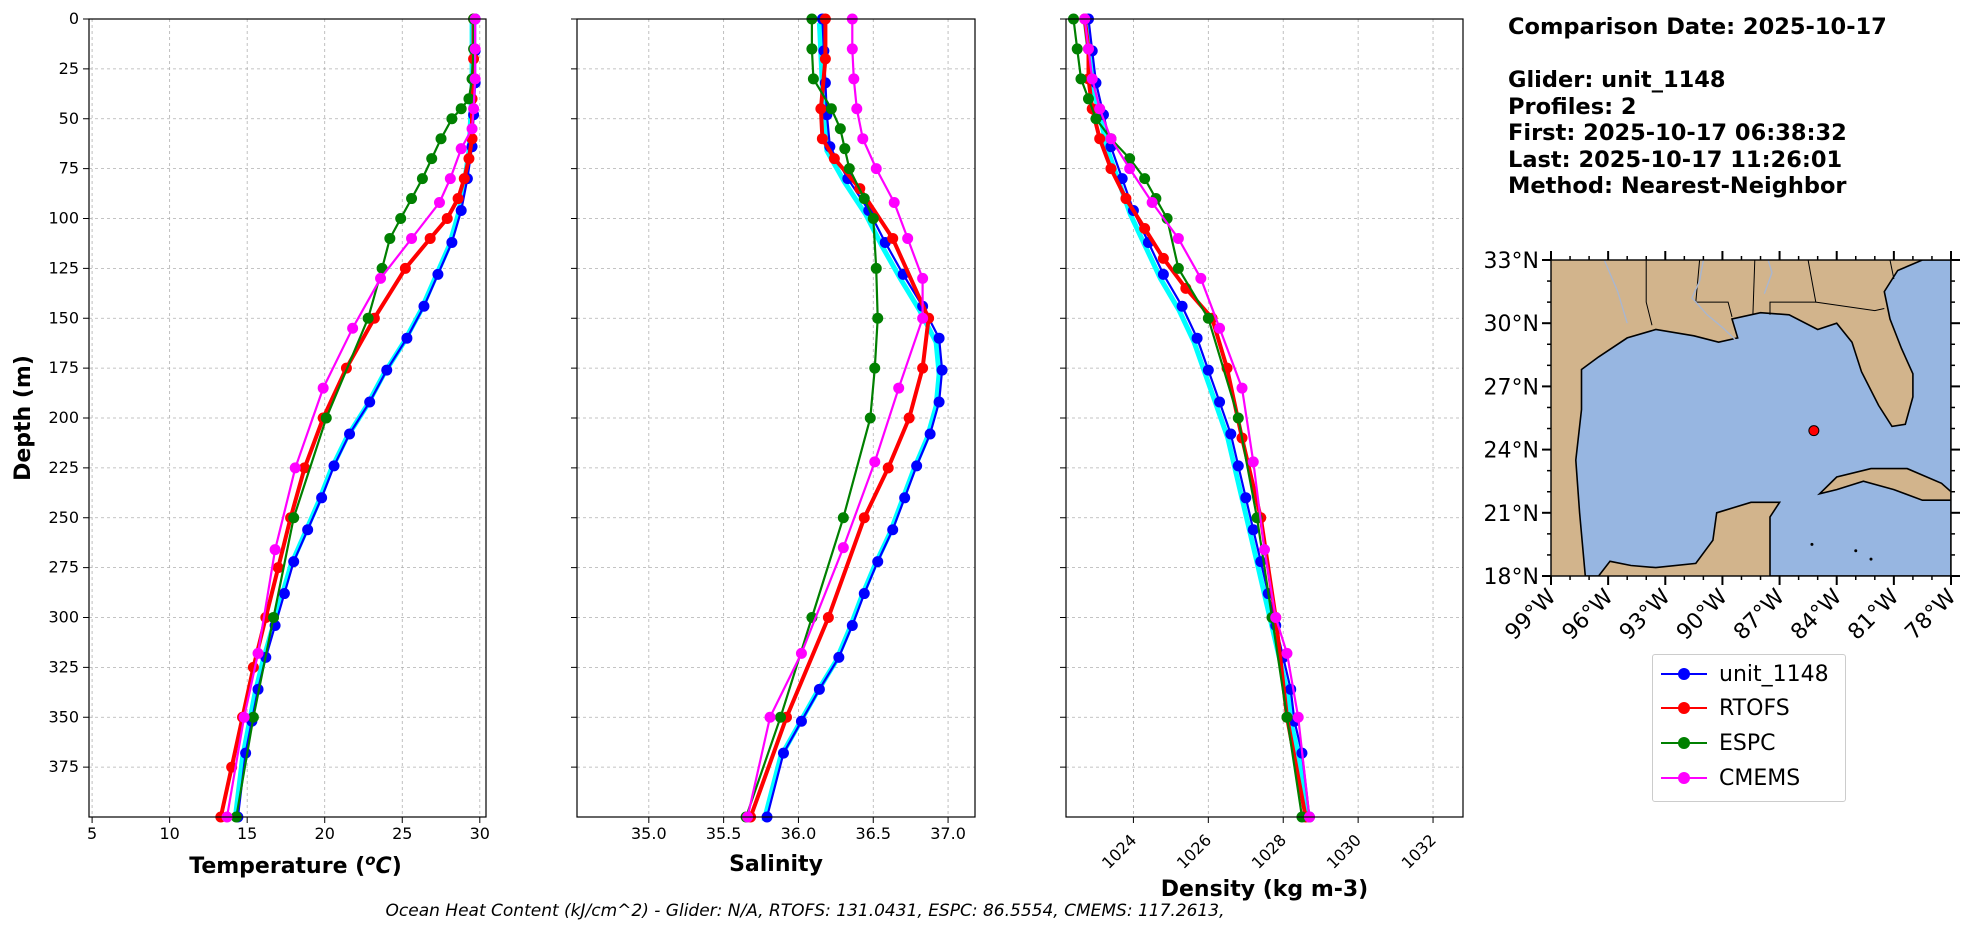 The image size is (1987, 934). What do you see at coordinates (74, 18) in the screenshot?
I see `y-tick-label: 0` at bounding box center [74, 18].